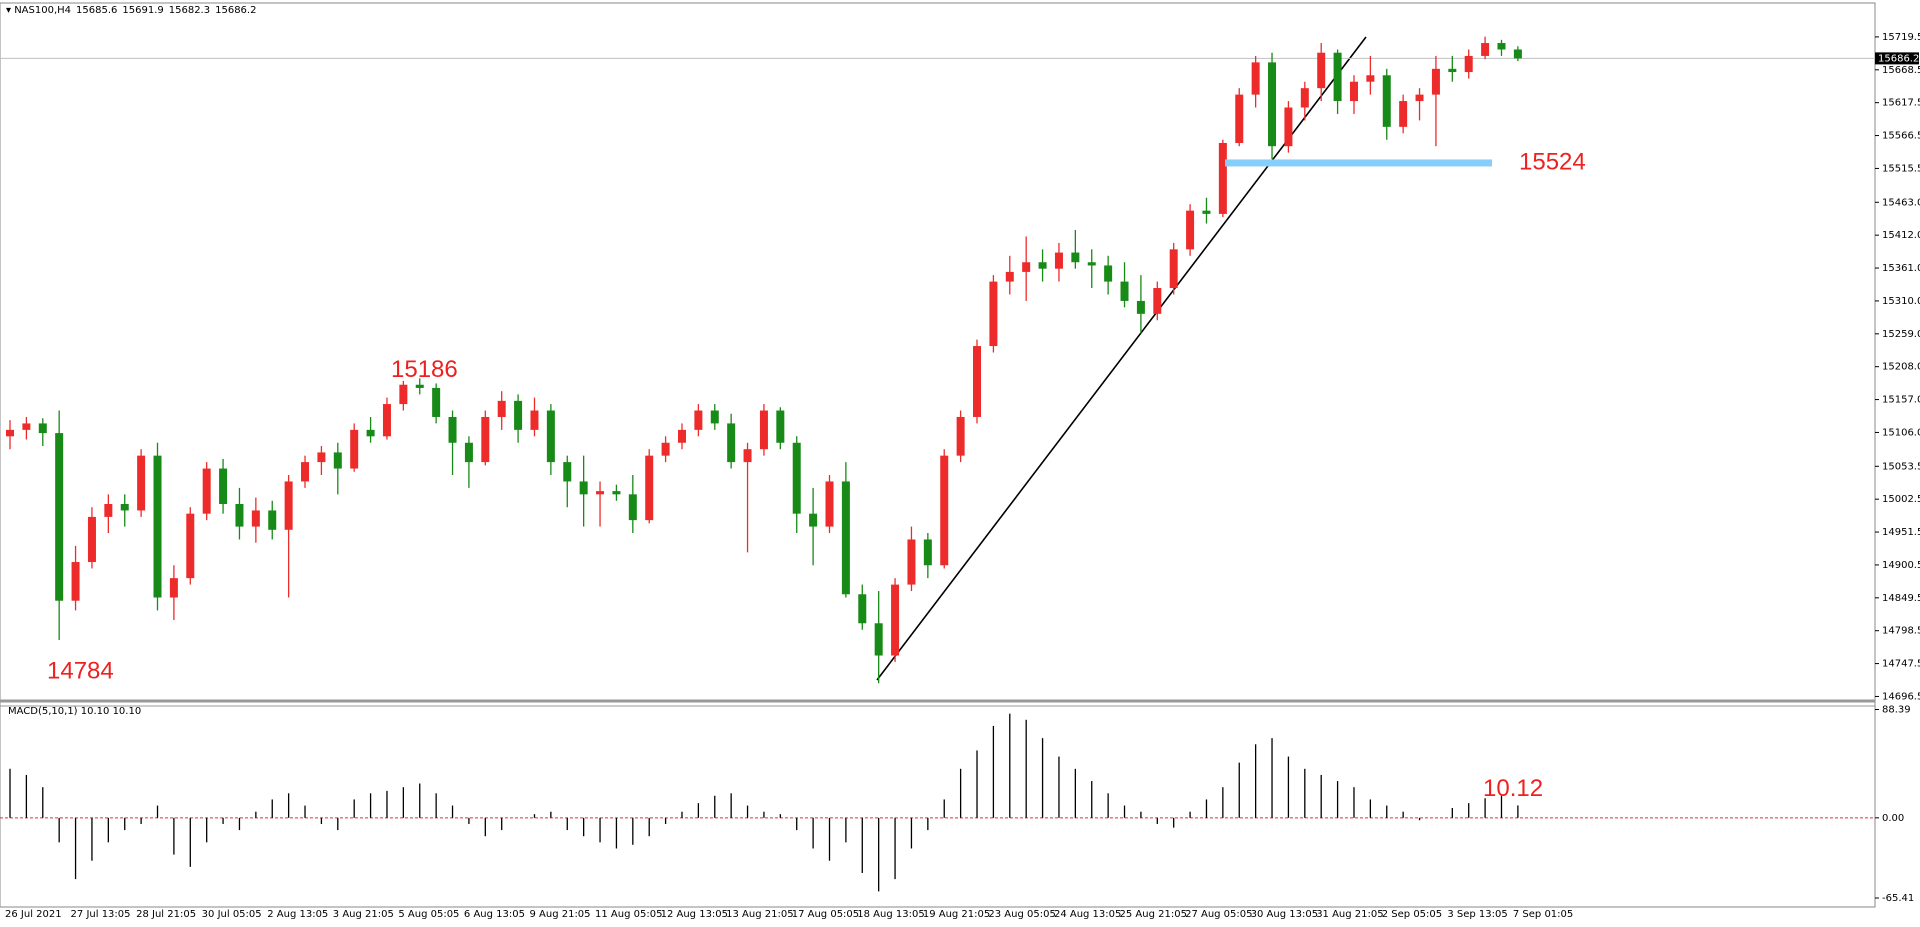 This screenshot has width=1920, height=927. I want to click on x-tick-label: 26 Jul 2021, so click(33, 914).